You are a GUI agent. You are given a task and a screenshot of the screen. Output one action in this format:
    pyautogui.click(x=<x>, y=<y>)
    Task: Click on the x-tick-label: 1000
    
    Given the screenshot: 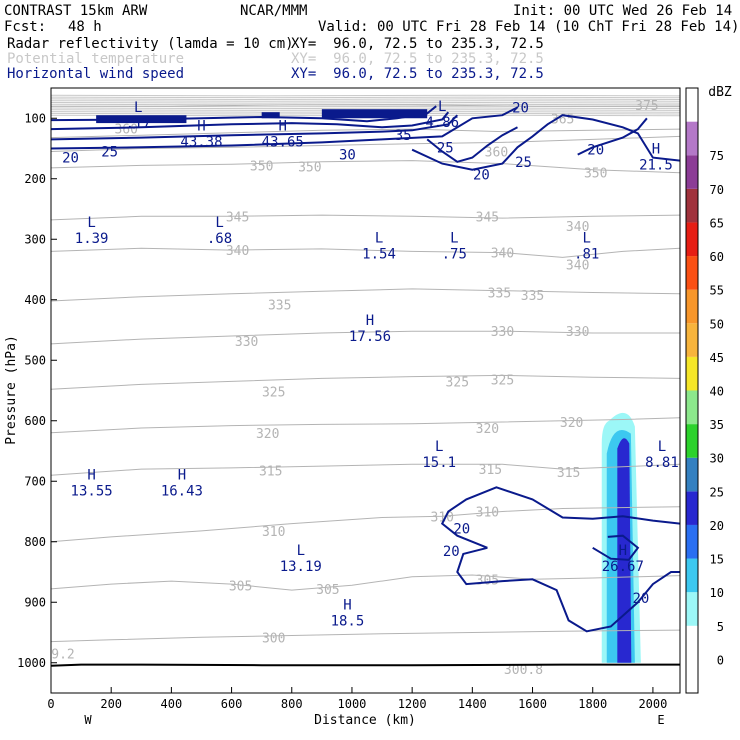 What is the action you would take?
    pyautogui.click(x=352, y=704)
    